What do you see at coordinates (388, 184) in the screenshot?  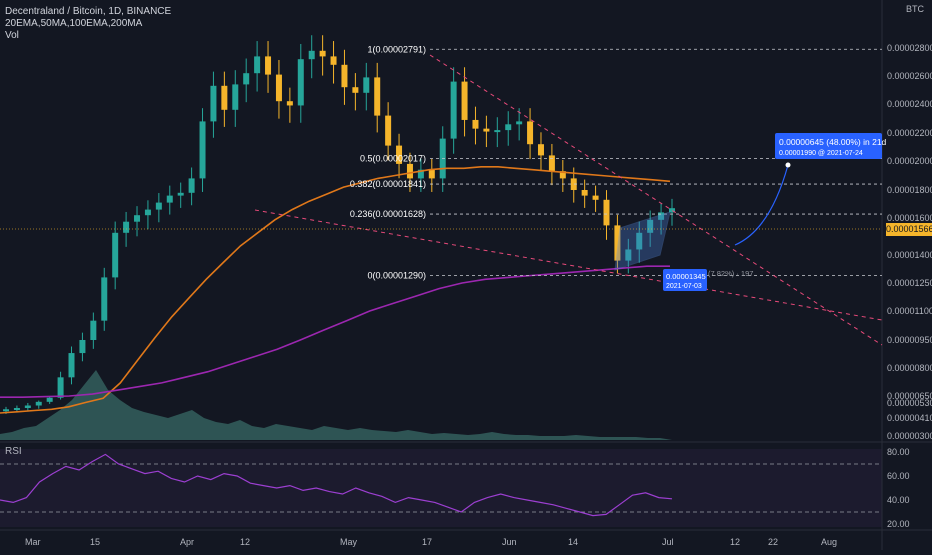 I see `fib-label: 0.382(0.00001841)` at bounding box center [388, 184].